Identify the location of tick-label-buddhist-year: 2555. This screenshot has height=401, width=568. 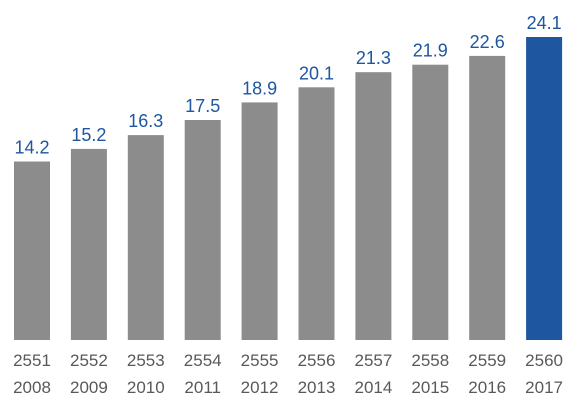
(260, 360).